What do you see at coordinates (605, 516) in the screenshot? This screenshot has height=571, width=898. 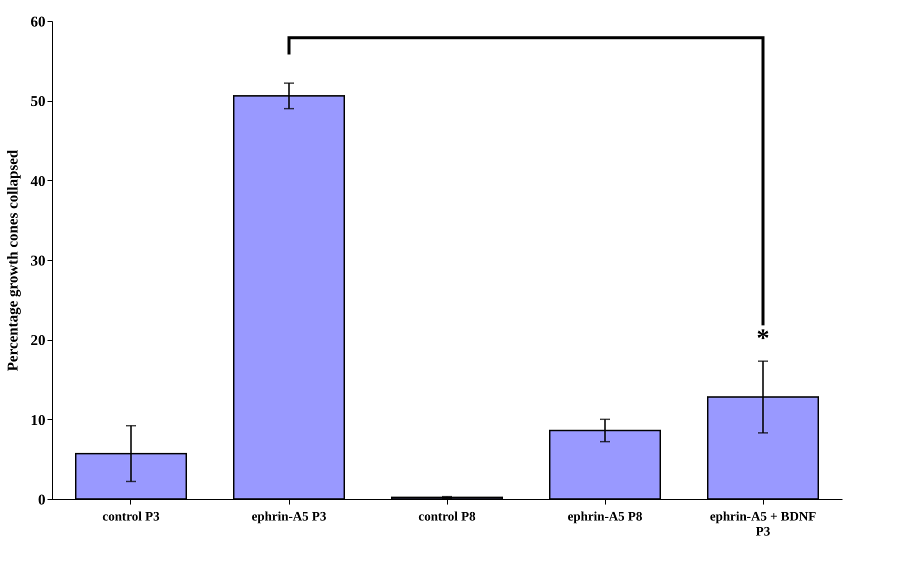 I see `x-tick-label: ephrin-A5 P8` at bounding box center [605, 516].